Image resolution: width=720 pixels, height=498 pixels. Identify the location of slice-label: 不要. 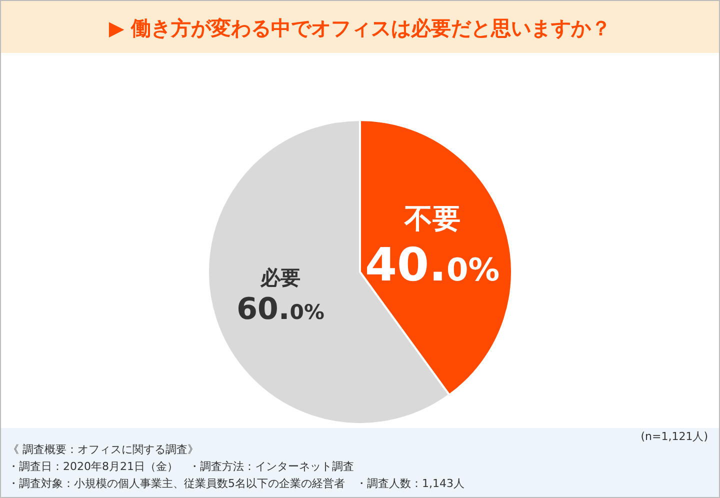
(431, 218).